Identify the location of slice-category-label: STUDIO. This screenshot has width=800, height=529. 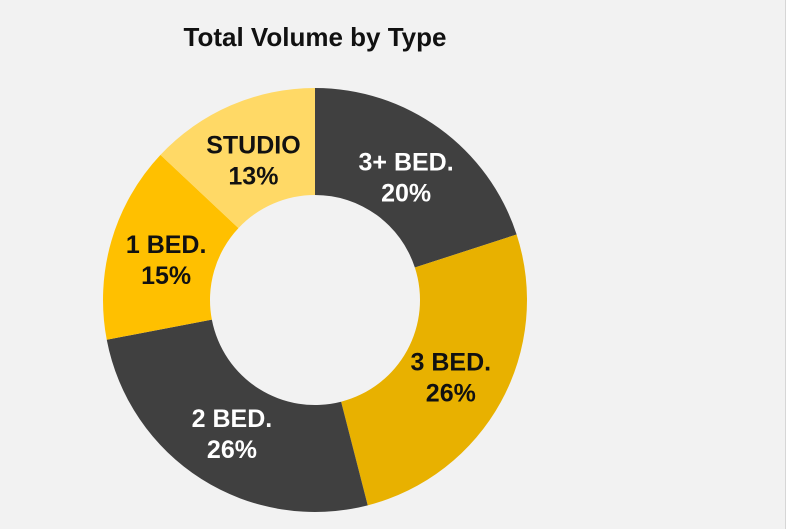
(253, 146).